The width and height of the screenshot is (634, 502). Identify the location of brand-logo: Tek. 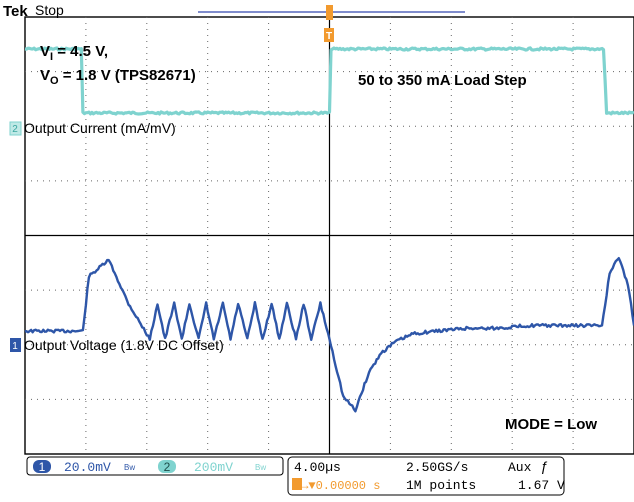
(15, 11).